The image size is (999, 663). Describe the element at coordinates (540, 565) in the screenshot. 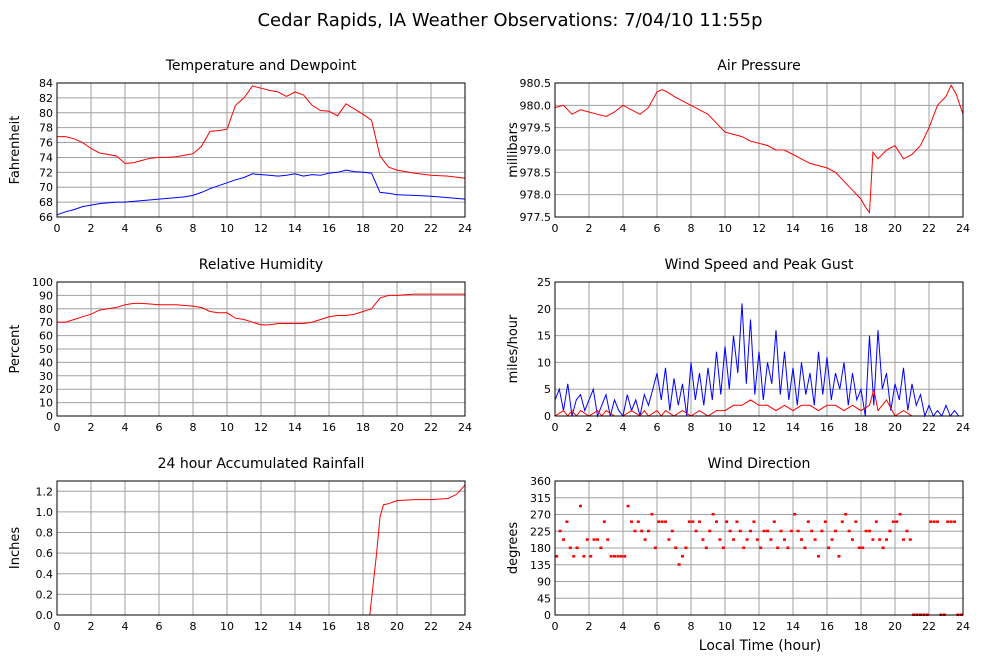

I see `y-tick-label: 135` at that location.